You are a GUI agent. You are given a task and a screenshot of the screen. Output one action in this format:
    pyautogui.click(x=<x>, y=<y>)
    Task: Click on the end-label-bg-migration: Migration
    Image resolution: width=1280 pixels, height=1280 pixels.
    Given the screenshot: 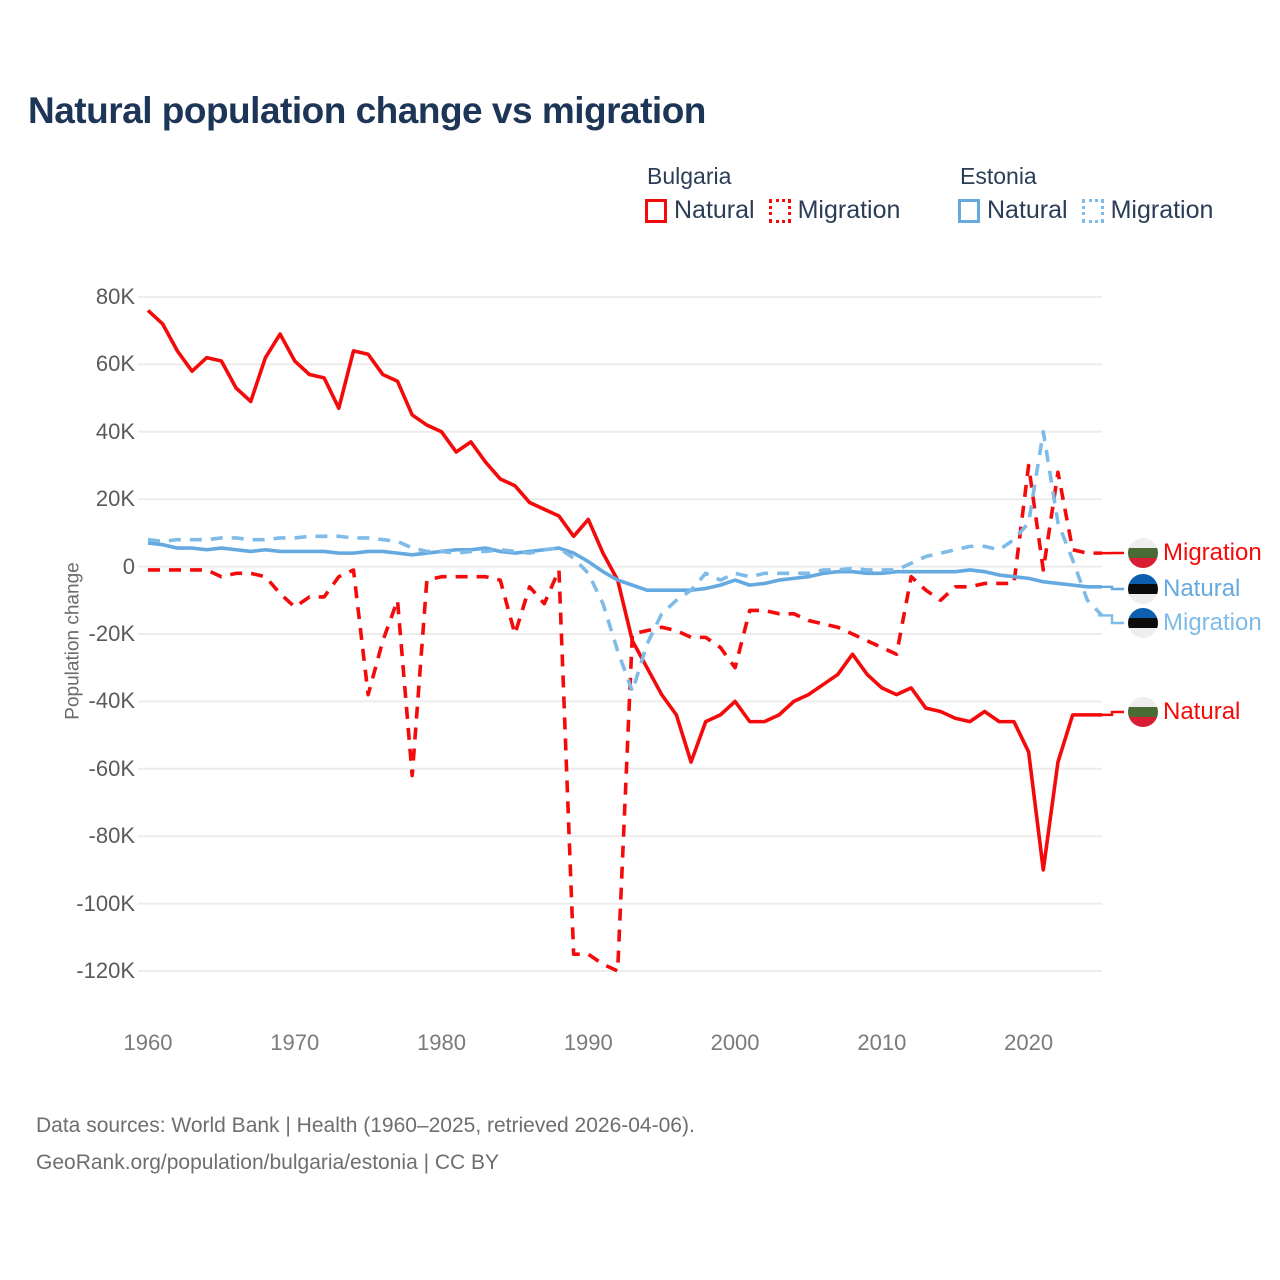 What is the action you would take?
    pyautogui.click(x=1195, y=553)
    